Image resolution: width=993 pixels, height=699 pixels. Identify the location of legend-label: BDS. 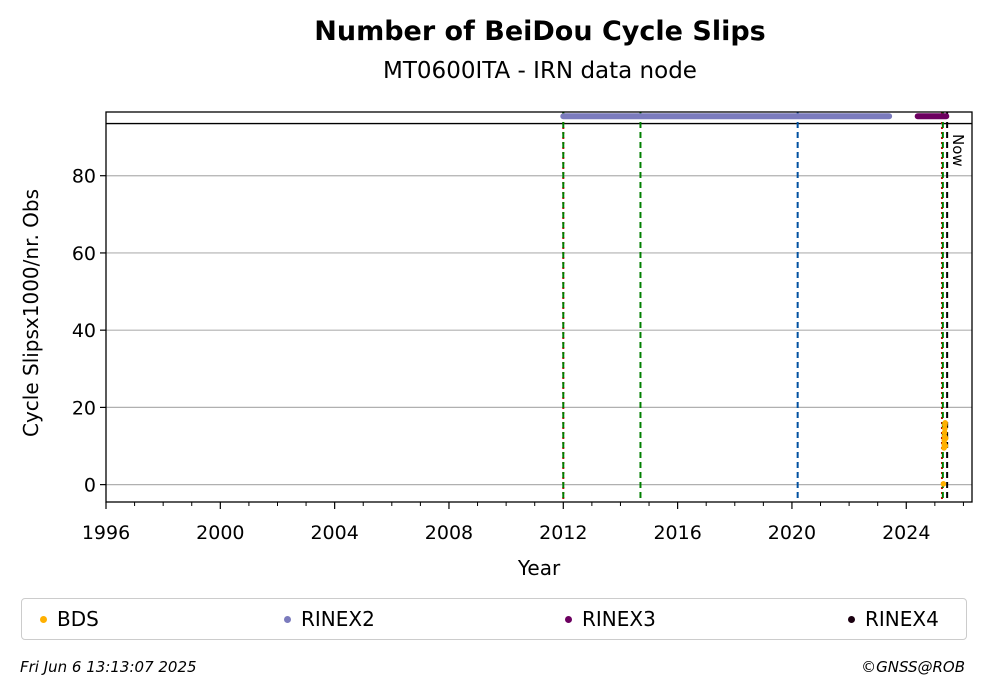
(78, 619).